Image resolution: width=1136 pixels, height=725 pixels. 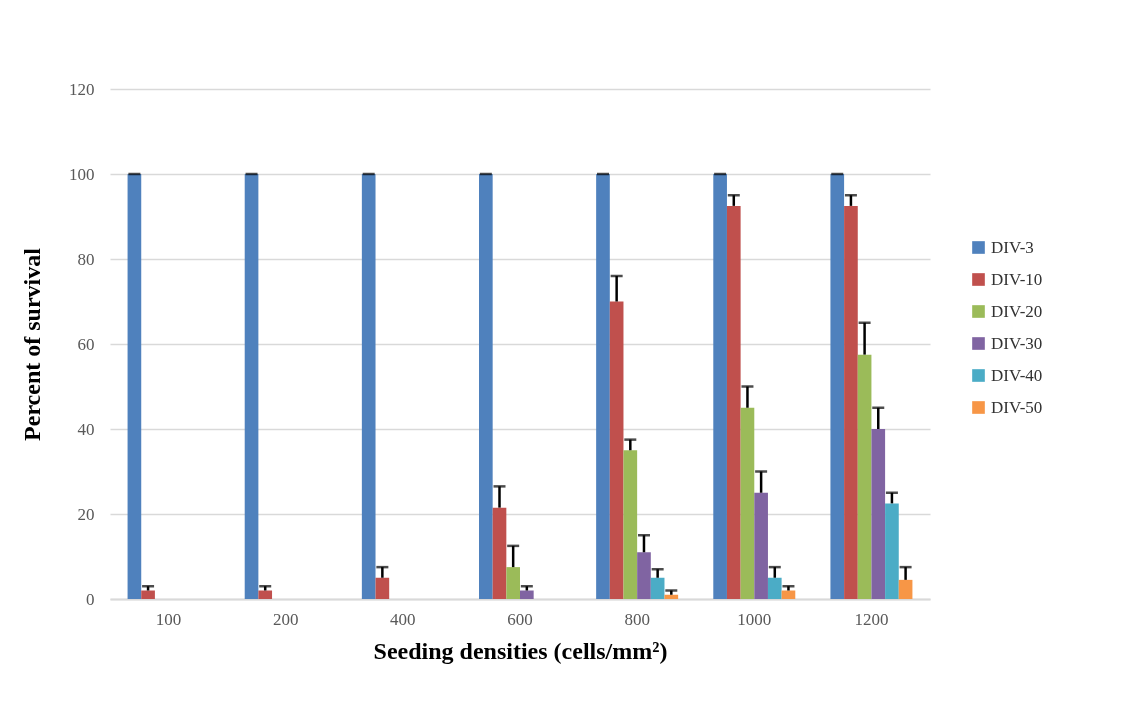 What do you see at coordinates (1017, 407) in the screenshot?
I see `legend-label: DIV-50` at bounding box center [1017, 407].